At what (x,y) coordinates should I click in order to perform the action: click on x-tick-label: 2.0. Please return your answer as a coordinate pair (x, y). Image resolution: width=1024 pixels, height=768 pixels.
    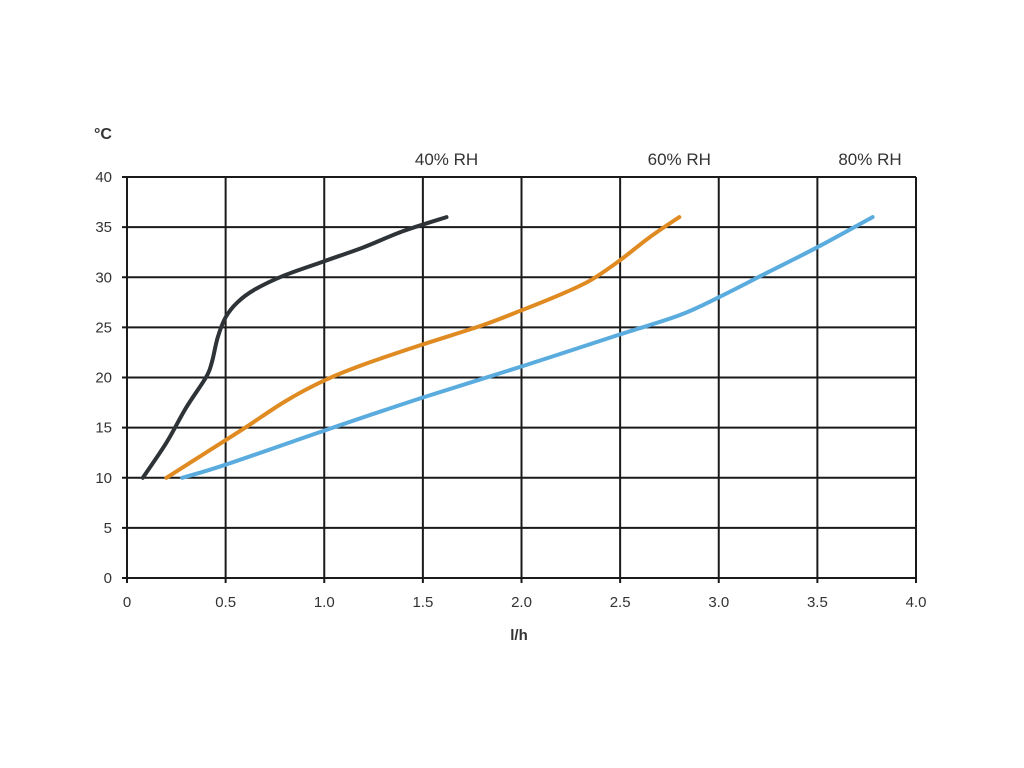
    Looking at the image, I should click on (521, 602).